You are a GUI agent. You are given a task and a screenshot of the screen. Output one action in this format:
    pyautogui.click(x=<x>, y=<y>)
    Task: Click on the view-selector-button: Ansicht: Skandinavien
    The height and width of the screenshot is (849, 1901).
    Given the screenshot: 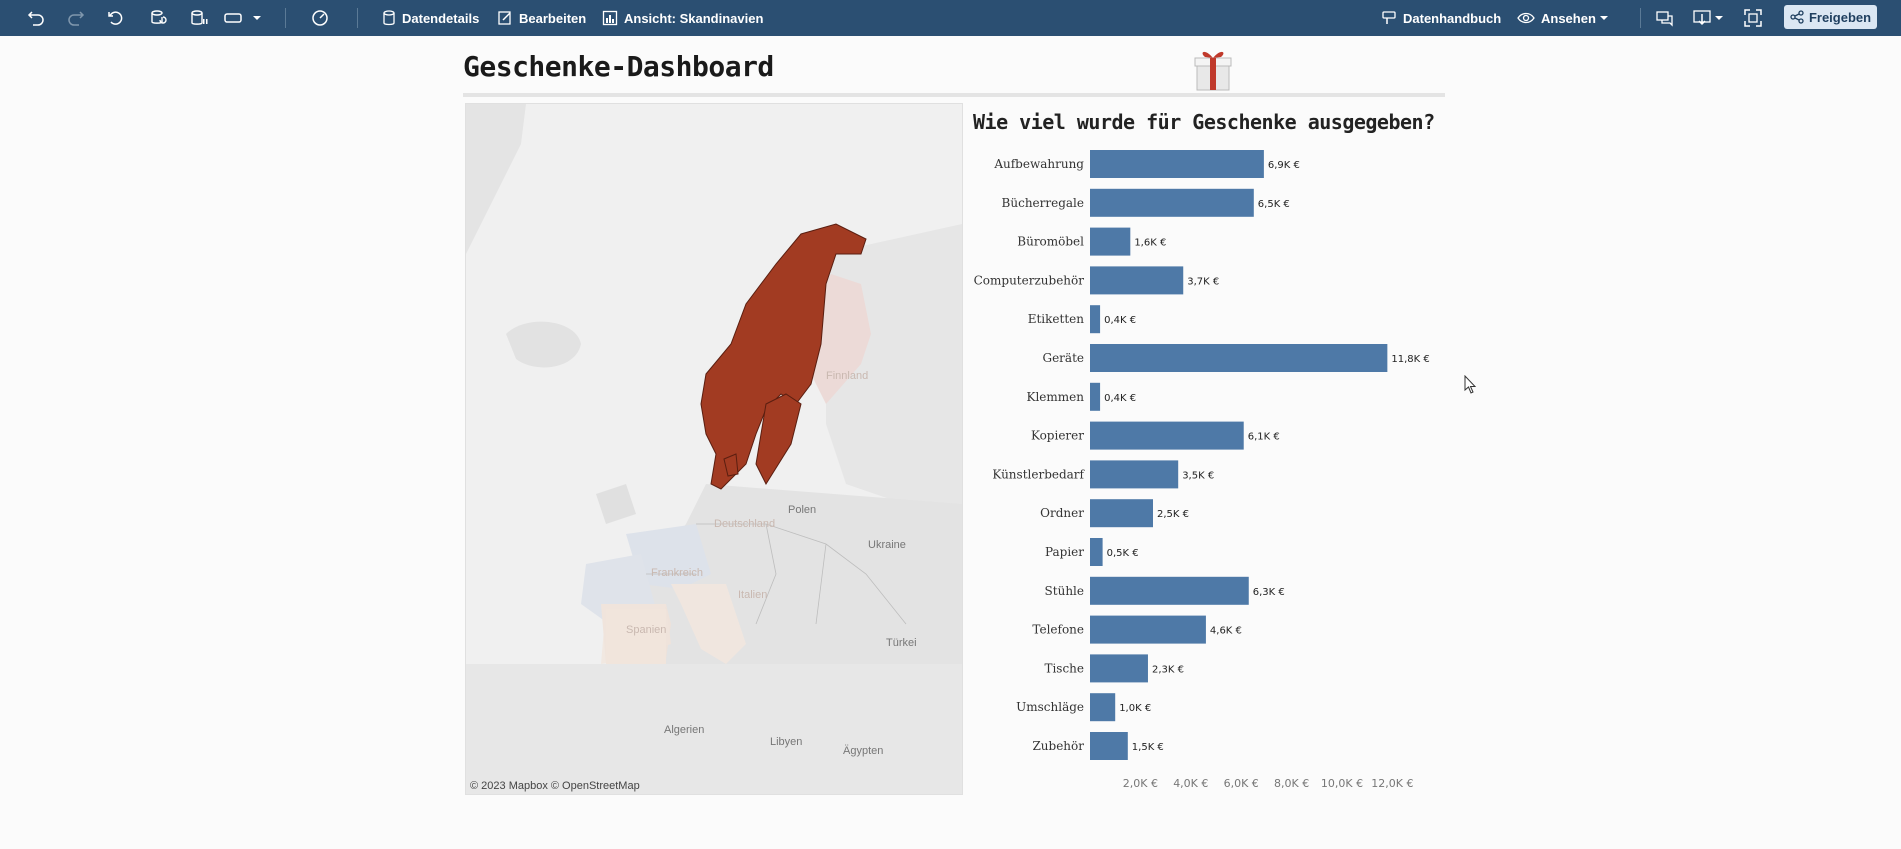 What is the action you would take?
    pyautogui.click(x=682, y=18)
    